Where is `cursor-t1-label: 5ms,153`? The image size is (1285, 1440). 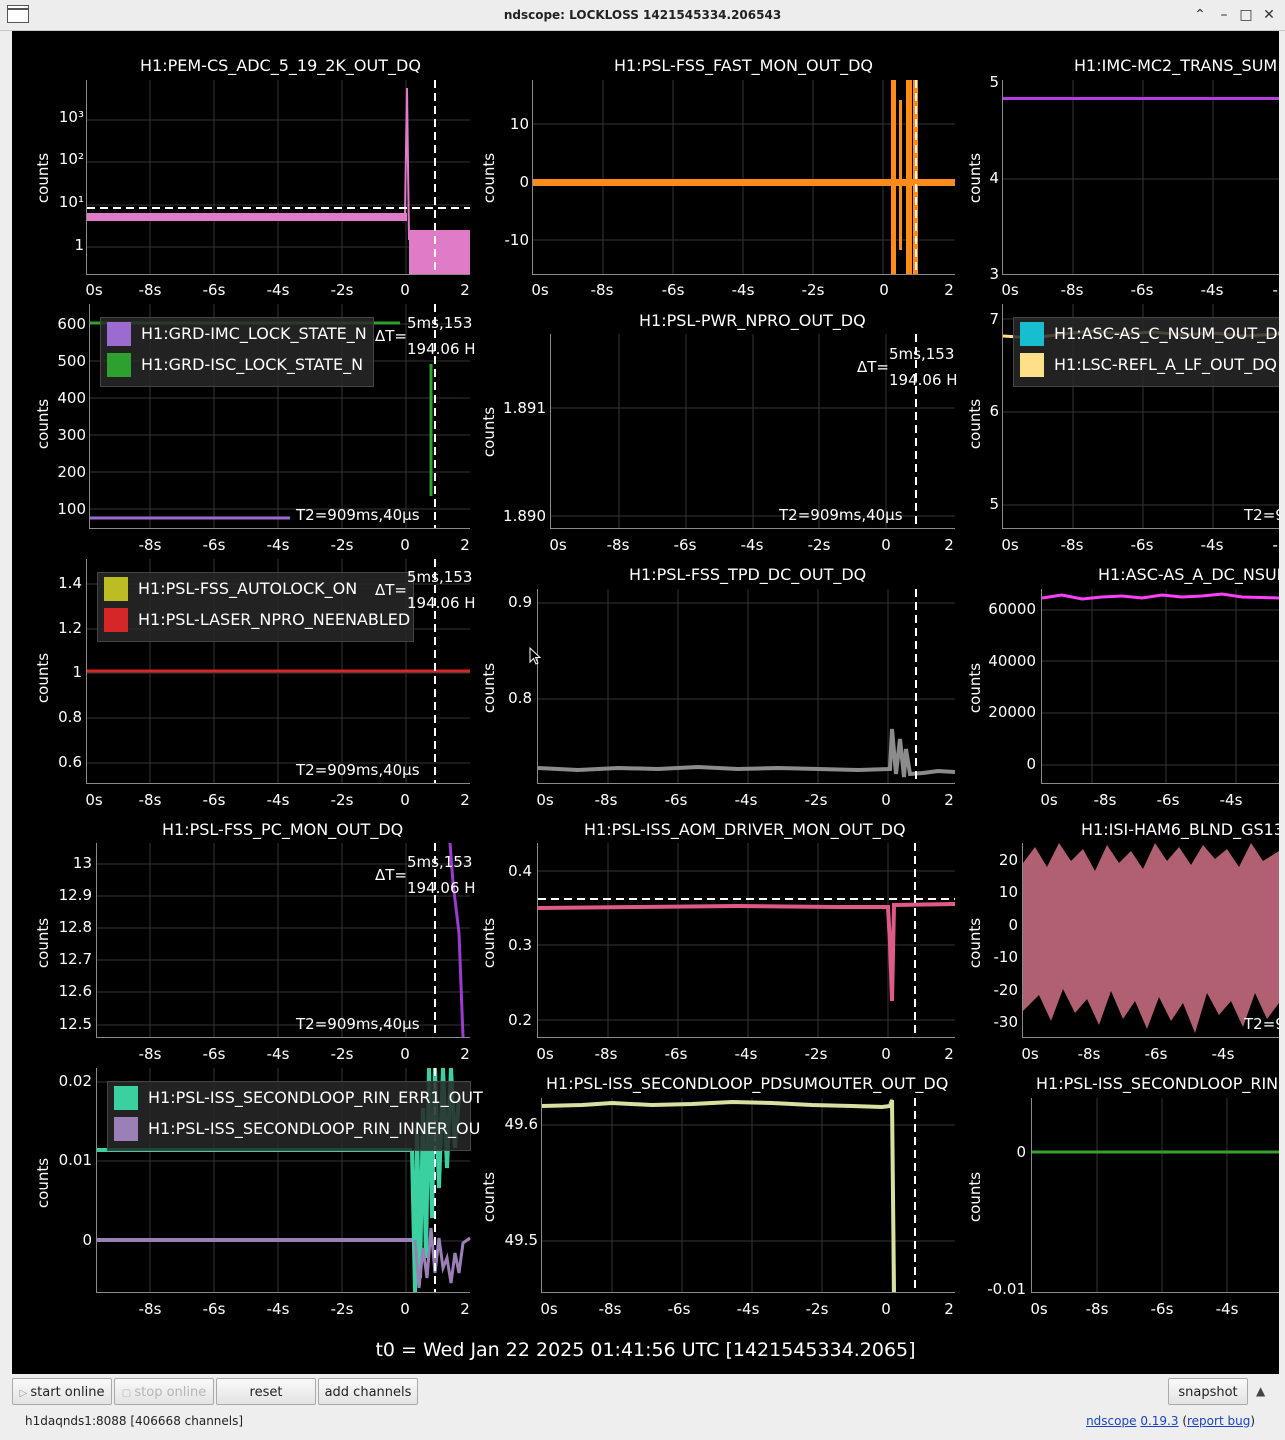 cursor-t1-label: 5ms,153 is located at coordinates (440, 323).